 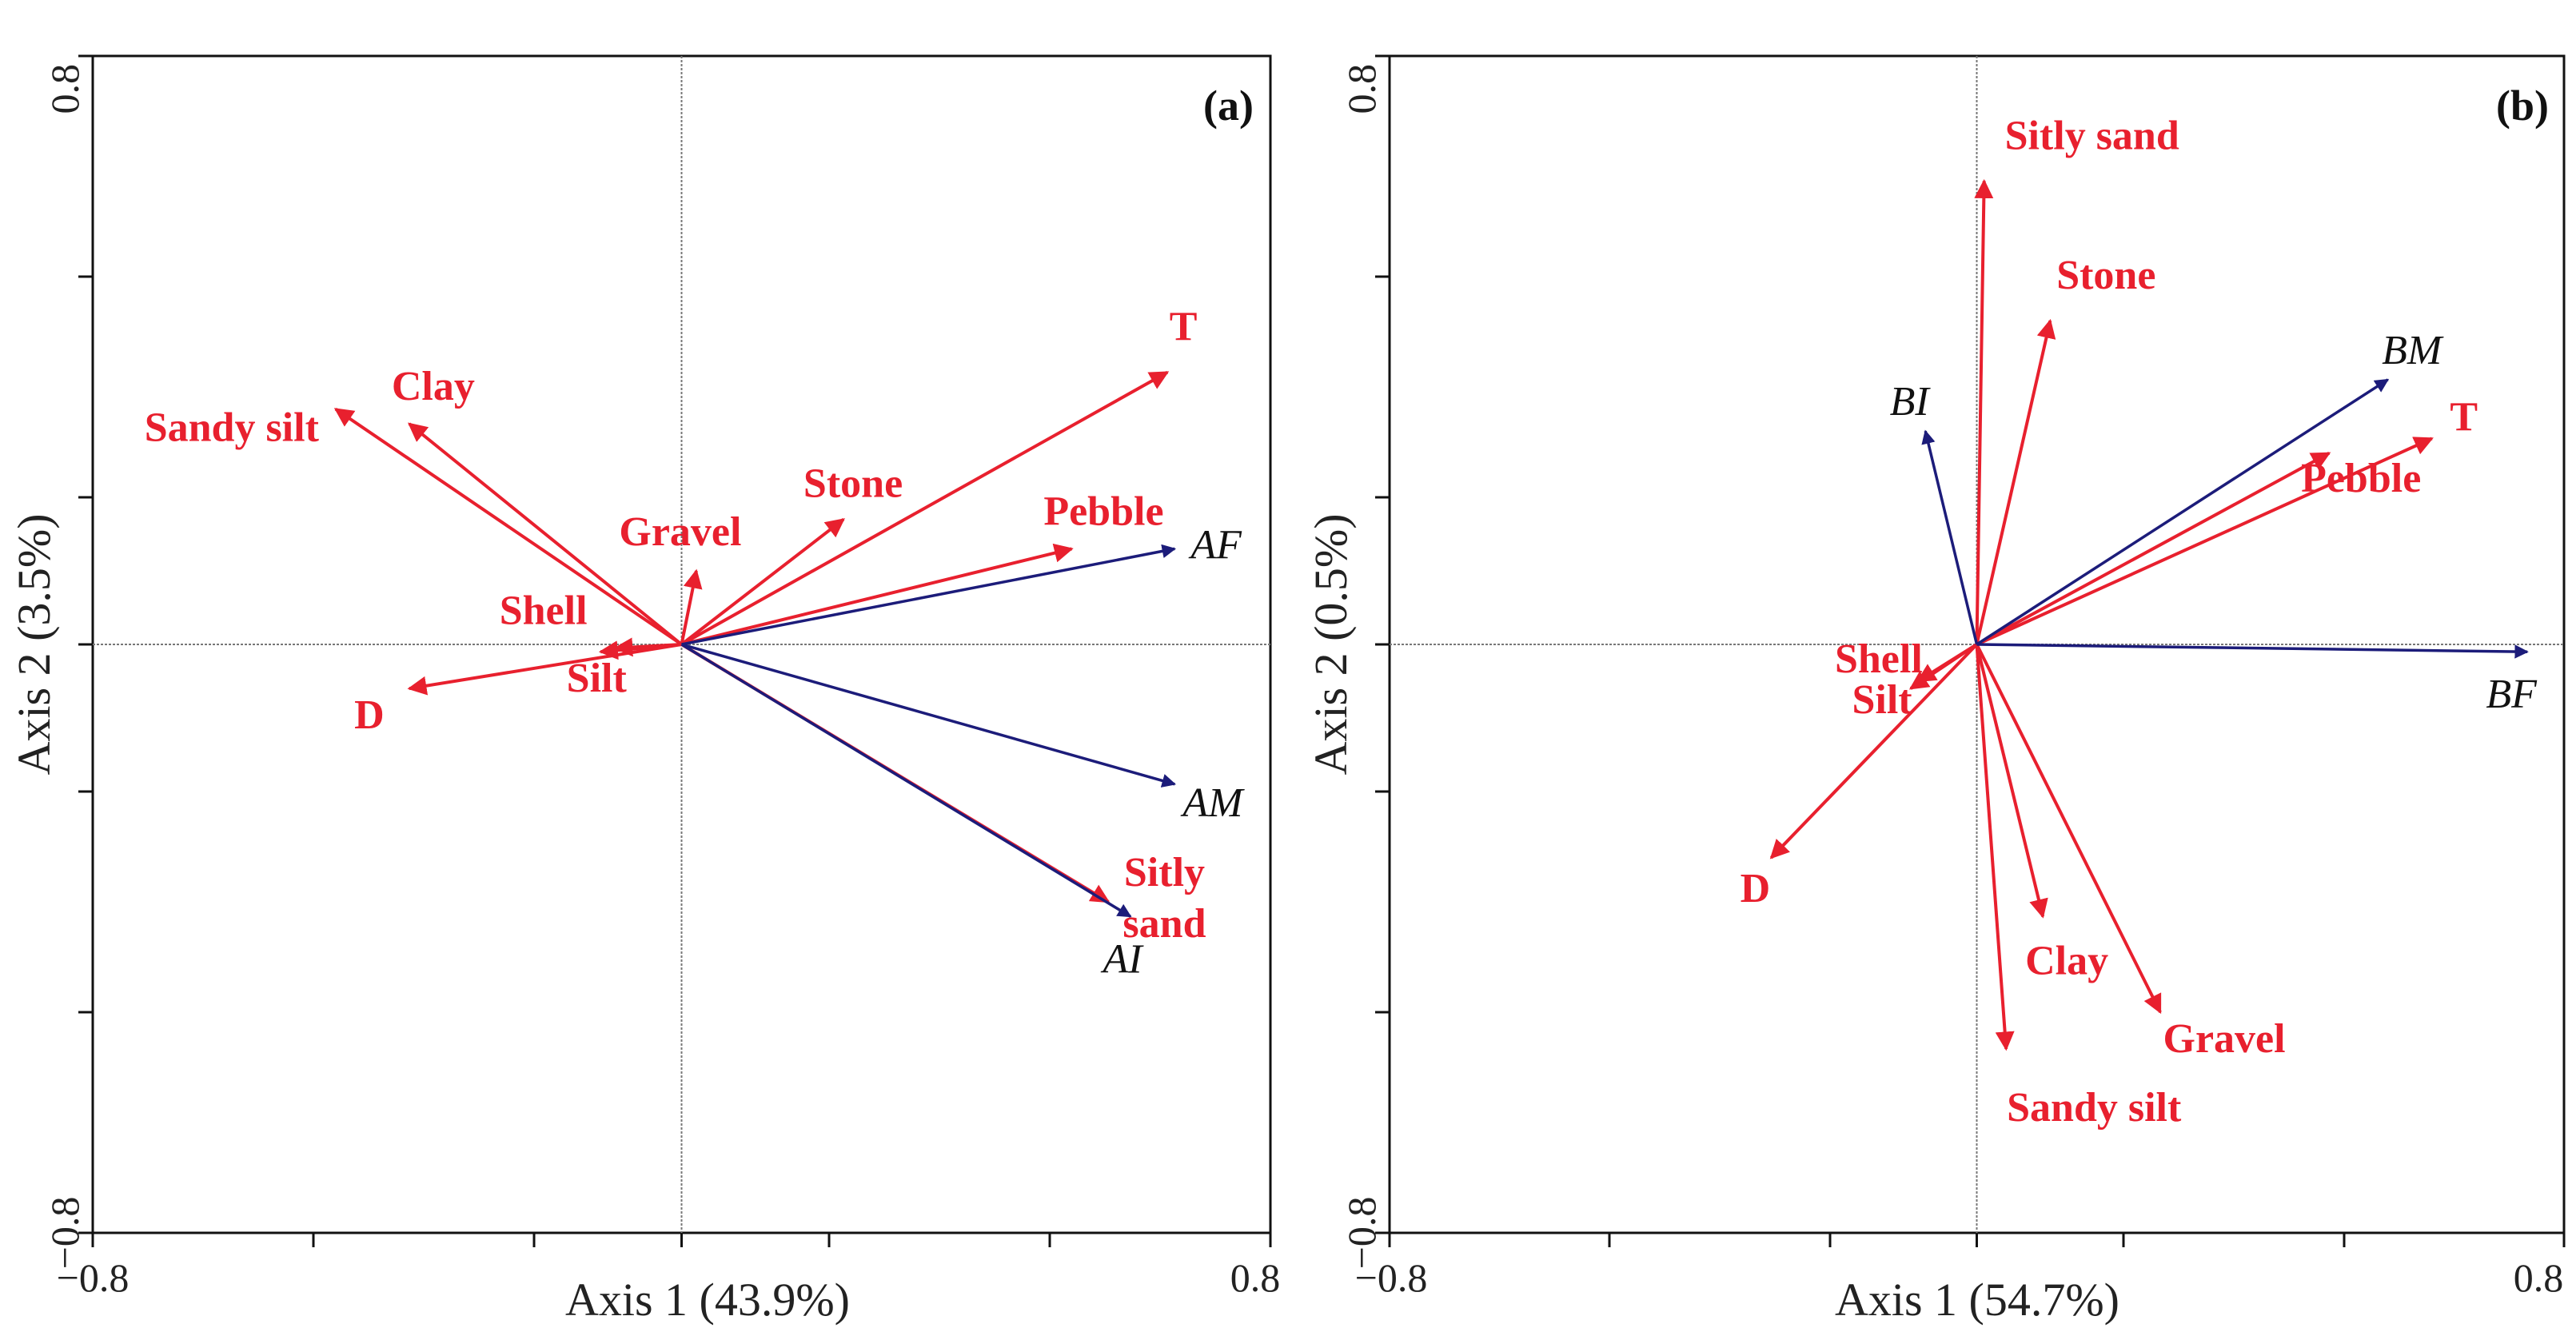 I want to click on panel-b-ymax-tick: 0.8, so click(x=1361, y=89).